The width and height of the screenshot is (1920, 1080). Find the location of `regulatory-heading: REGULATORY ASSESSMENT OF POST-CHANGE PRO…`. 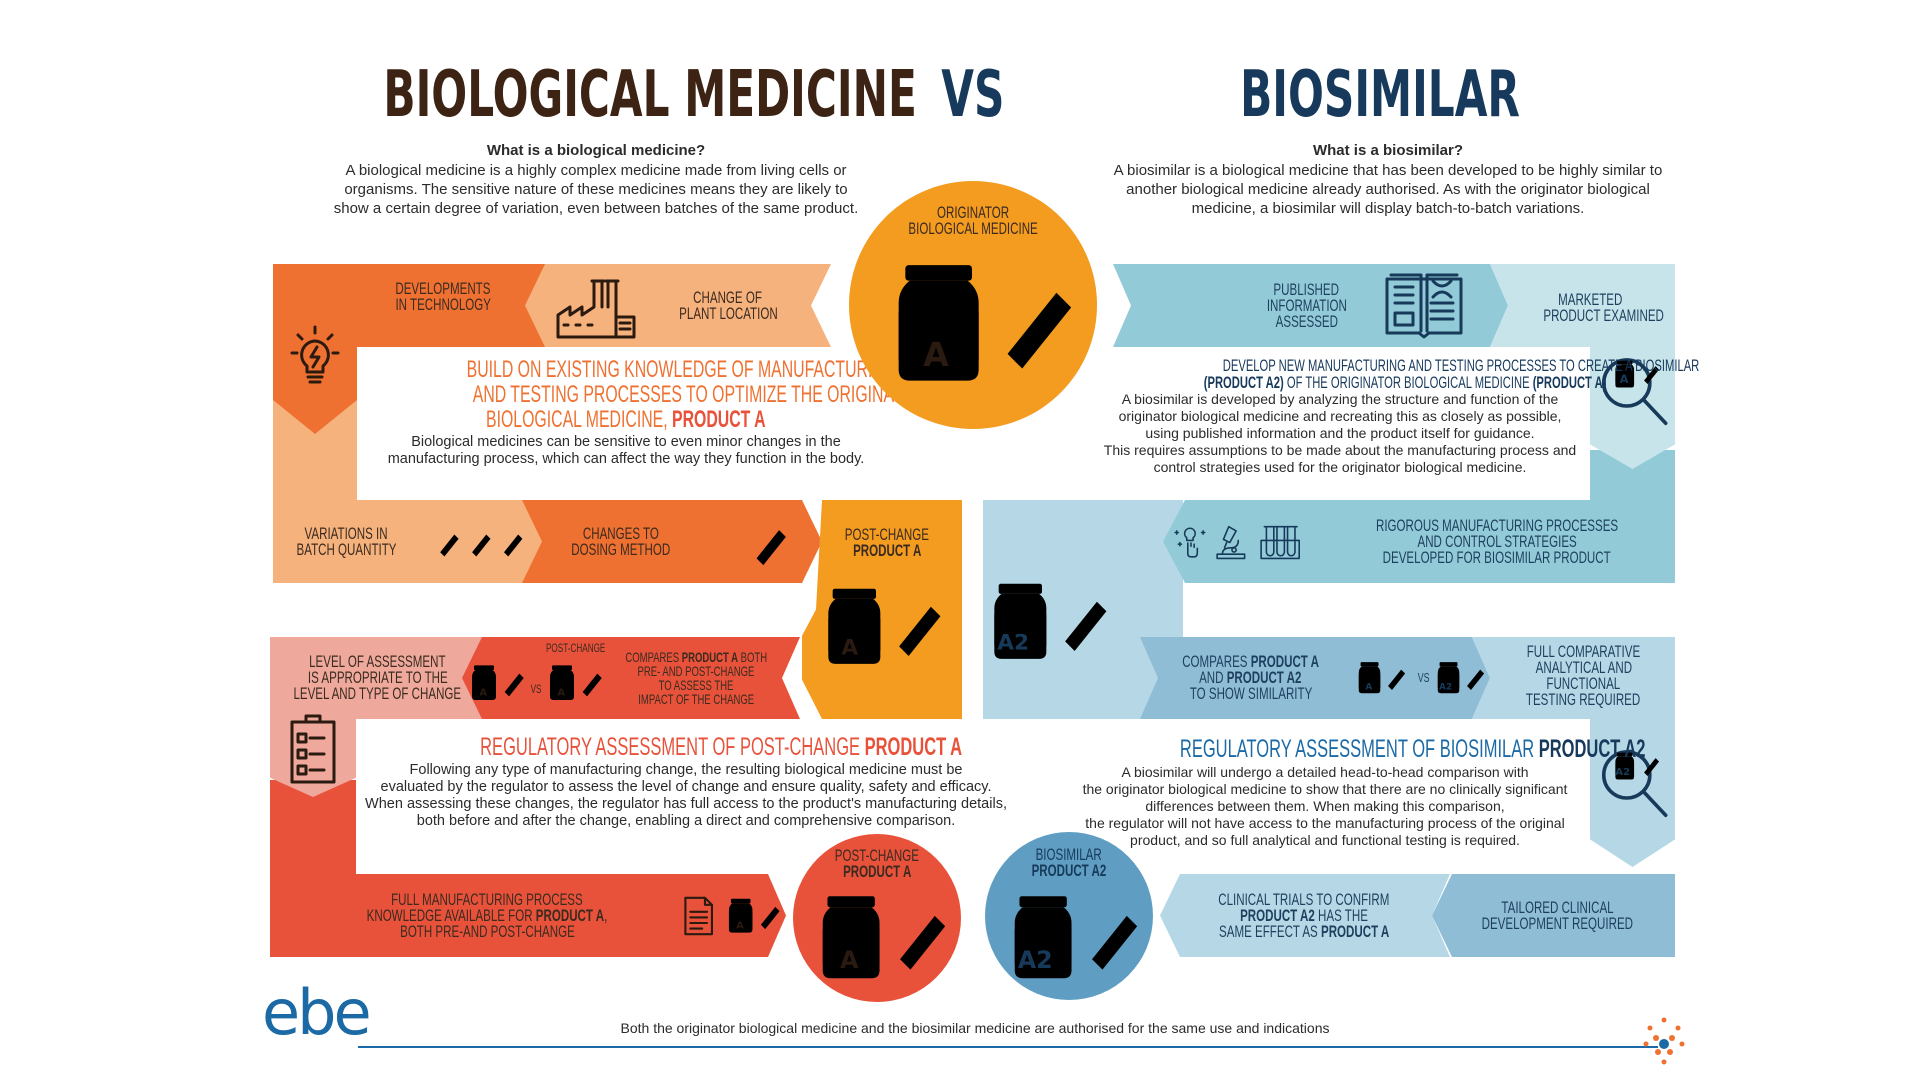

regulatory-heading: REGULATORY ASSESSMENT OF POST-CHANGE PRO… is located at coordinates (721, 747).